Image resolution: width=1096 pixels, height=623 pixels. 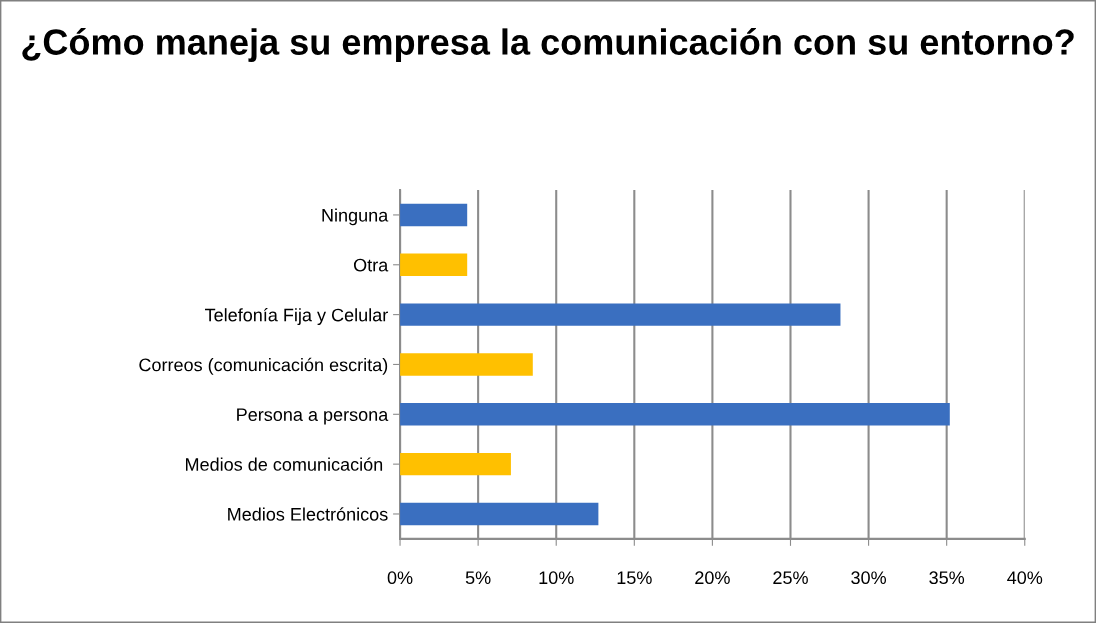 What do you see at coordinates (478, 578) in the screenshot?
I see `x-tick-label: 5%` at bounding box center [478, 578].